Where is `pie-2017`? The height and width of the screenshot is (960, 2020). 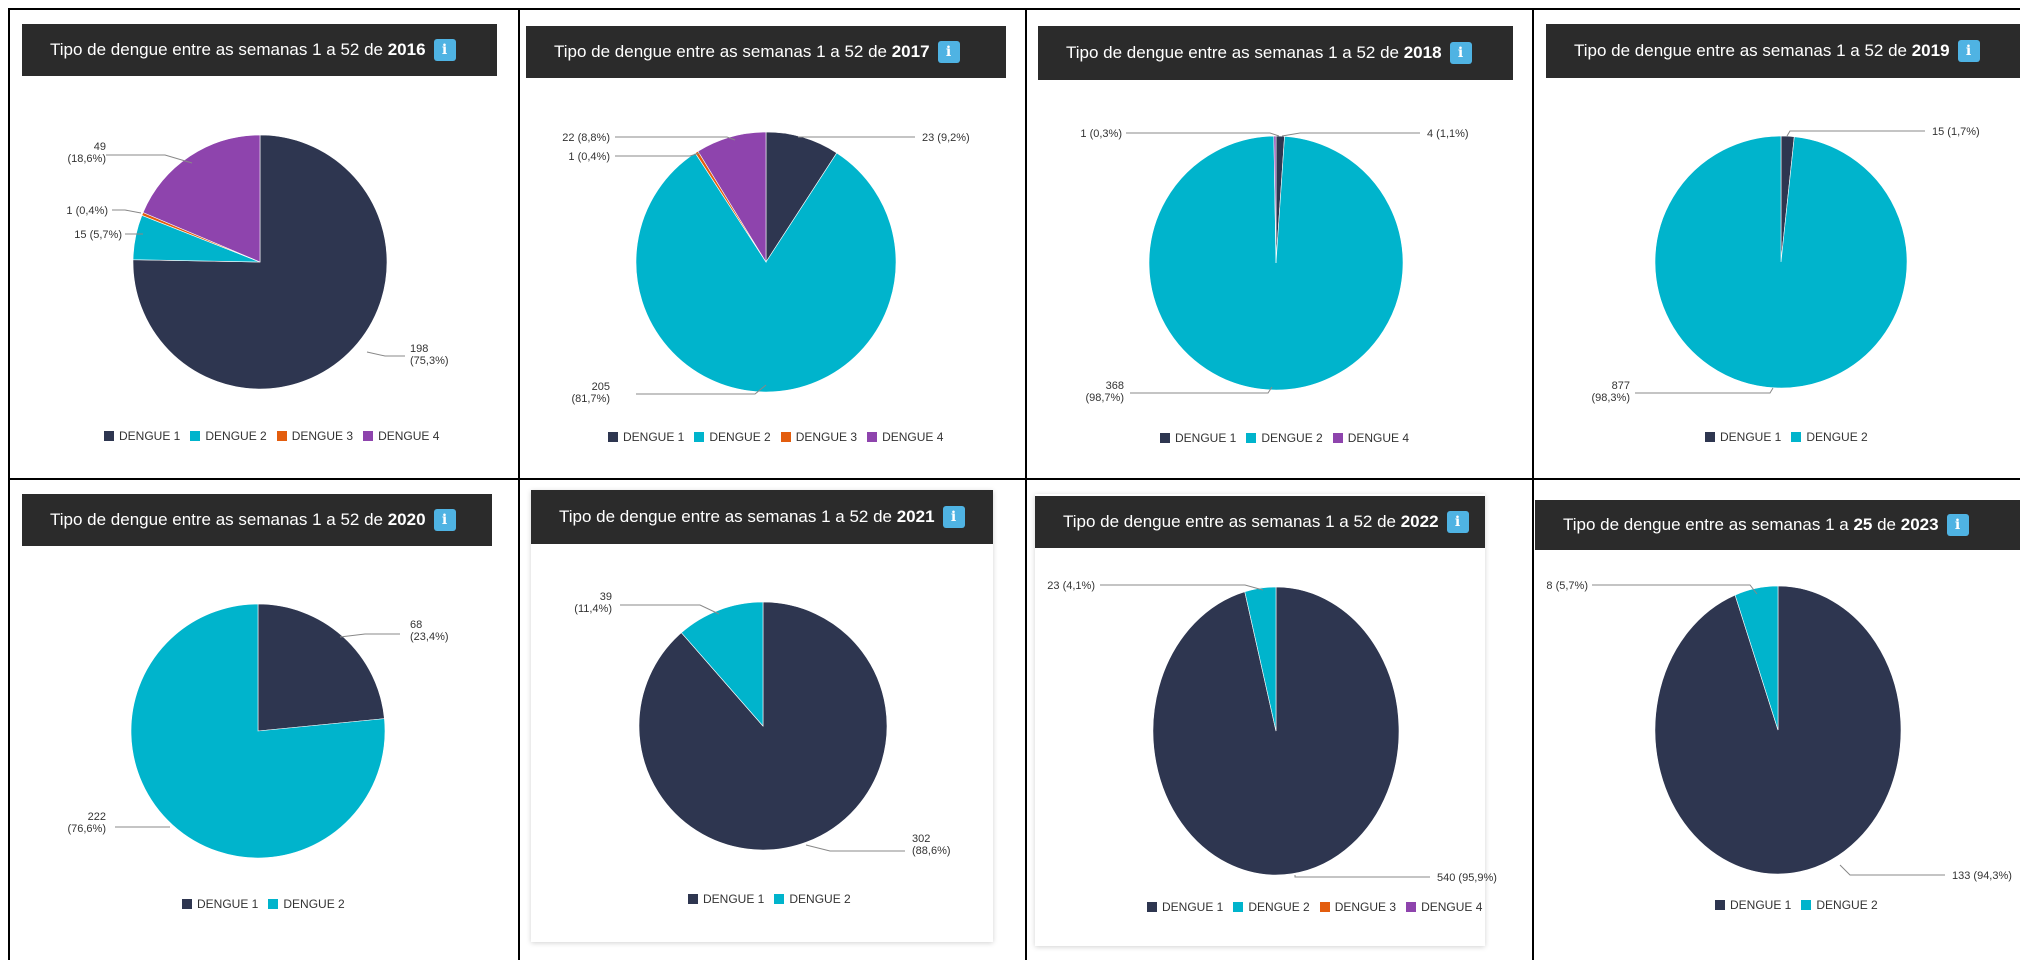 pie-2017 is located at coordinates (766, 262).